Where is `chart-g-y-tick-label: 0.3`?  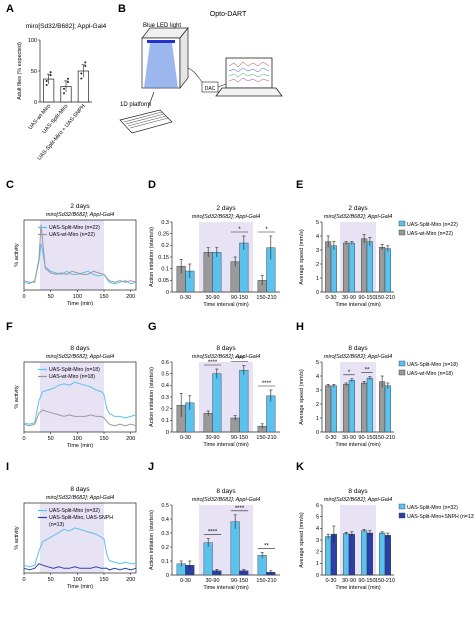 chart-g-y-tick-label: 0.3 is located at coordinates (165, 398).